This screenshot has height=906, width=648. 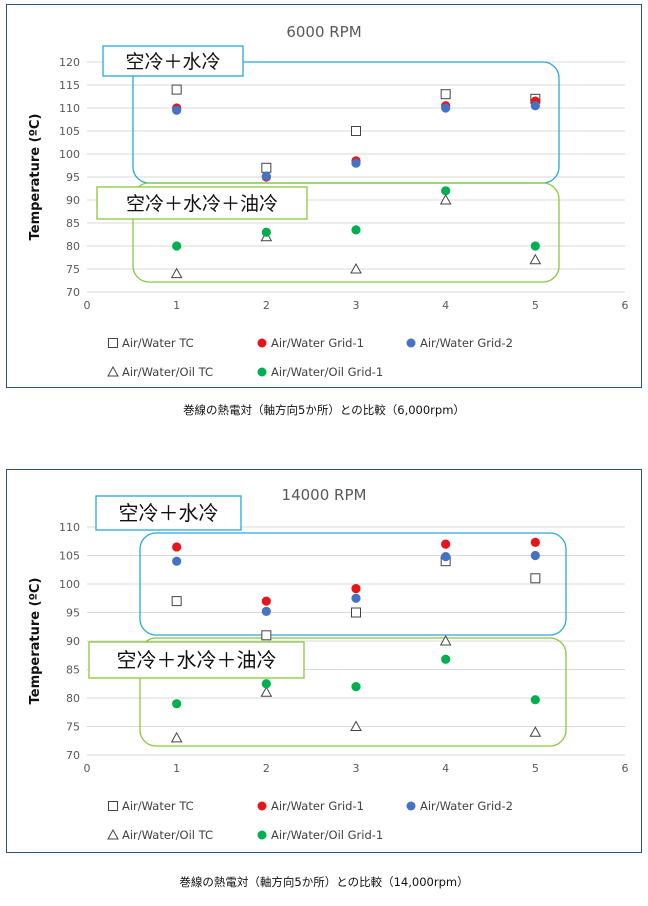 I want to click on y-tick-label: 80, so click(x=73, y=246).